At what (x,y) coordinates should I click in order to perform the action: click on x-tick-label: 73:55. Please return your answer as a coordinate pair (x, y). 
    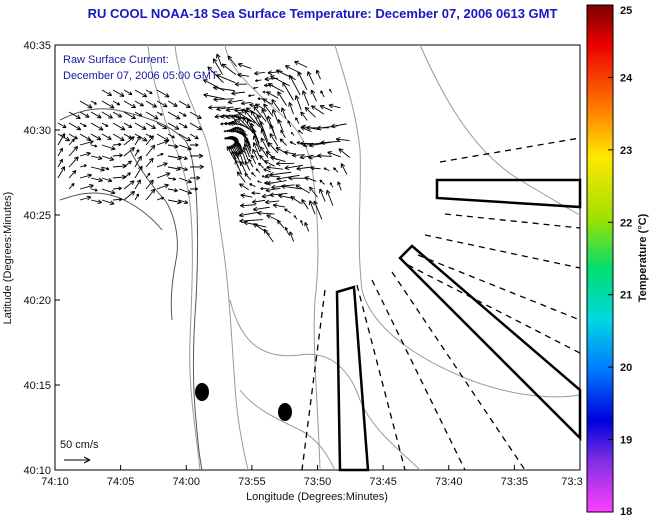
    Looking at the image, I should click on (252, 482).